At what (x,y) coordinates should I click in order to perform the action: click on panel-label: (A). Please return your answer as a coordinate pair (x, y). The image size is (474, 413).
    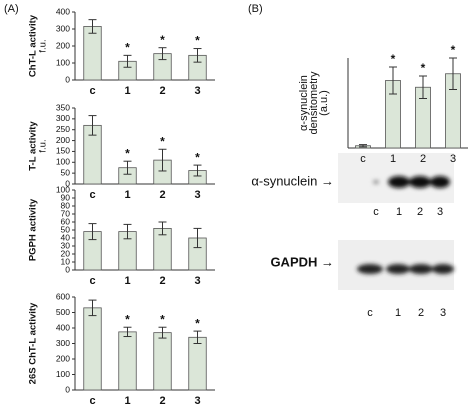
    Looking at the image, I should click on (11, 9).